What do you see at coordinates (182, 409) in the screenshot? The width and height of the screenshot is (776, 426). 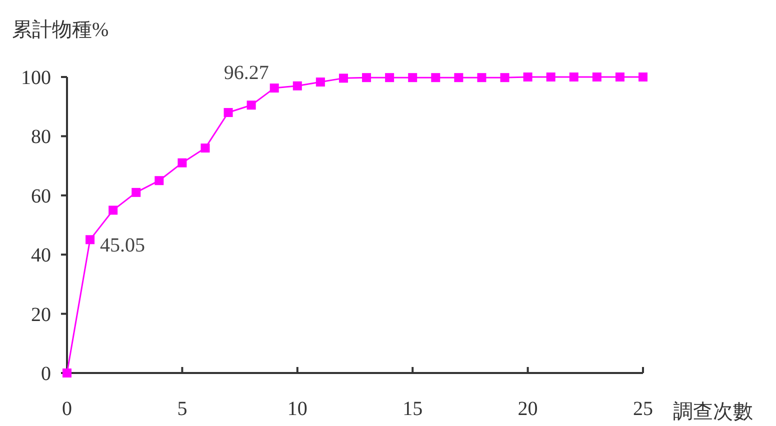 I see `x-tick-label: 5` at bounding box center [182, 409].